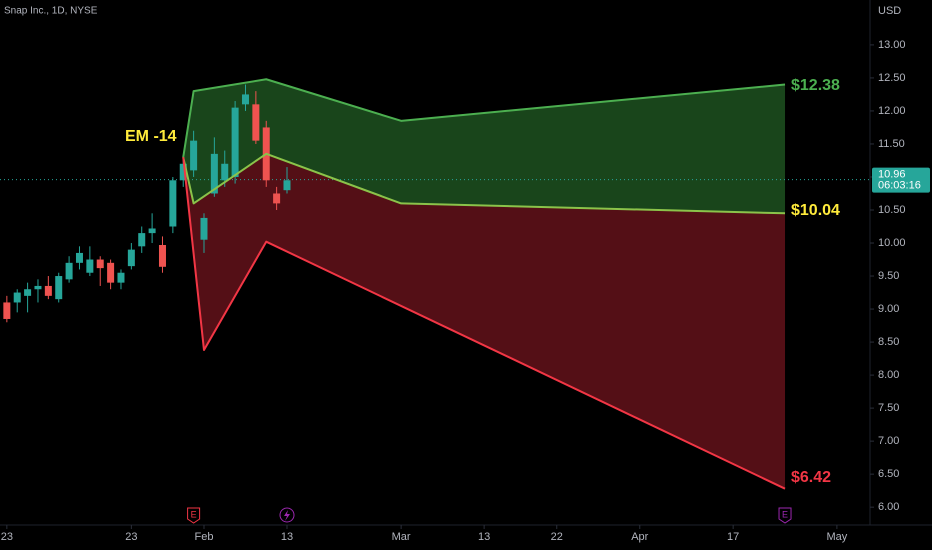  Describe the element at coordinates (811, 477) in the screenshot. I see `lower-target: $6.42` at that location.